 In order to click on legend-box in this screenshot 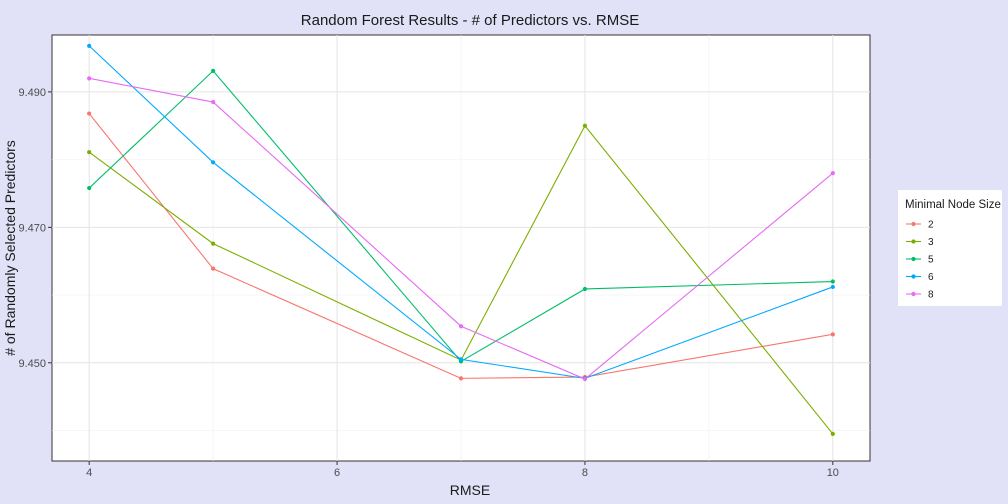, I will do `click(950, 248)`.